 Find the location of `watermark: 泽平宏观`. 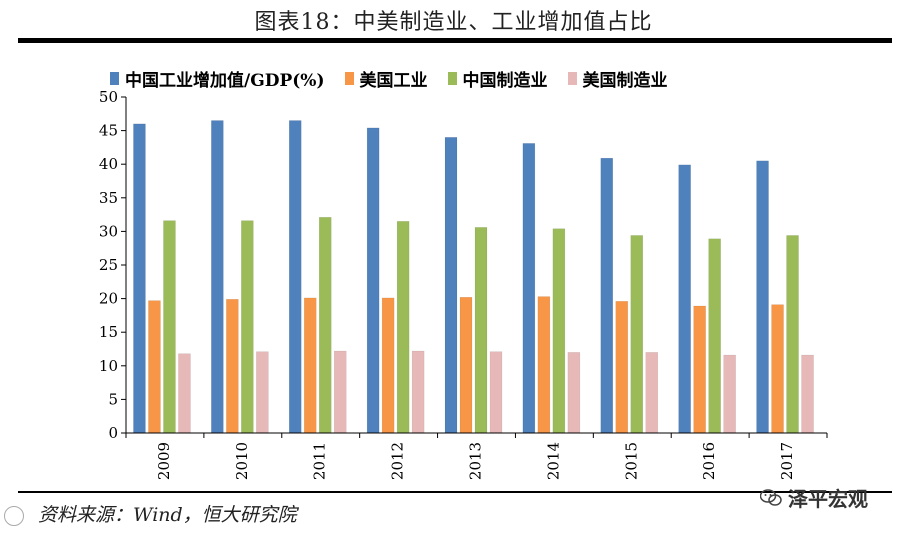

watermark: 泽平宏观 is located at coordinates (814, 497).